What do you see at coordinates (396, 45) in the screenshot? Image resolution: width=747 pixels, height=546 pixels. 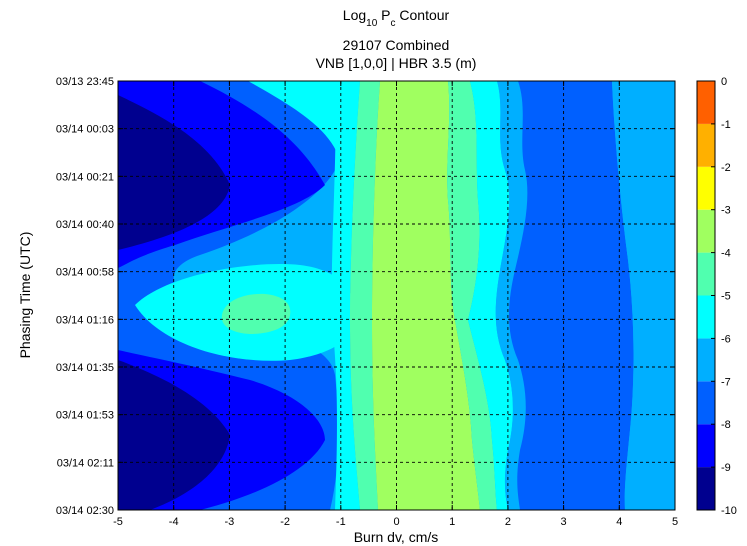 I see `chart-title-line2: 29107 Combined` at bounding box center [396, 45].